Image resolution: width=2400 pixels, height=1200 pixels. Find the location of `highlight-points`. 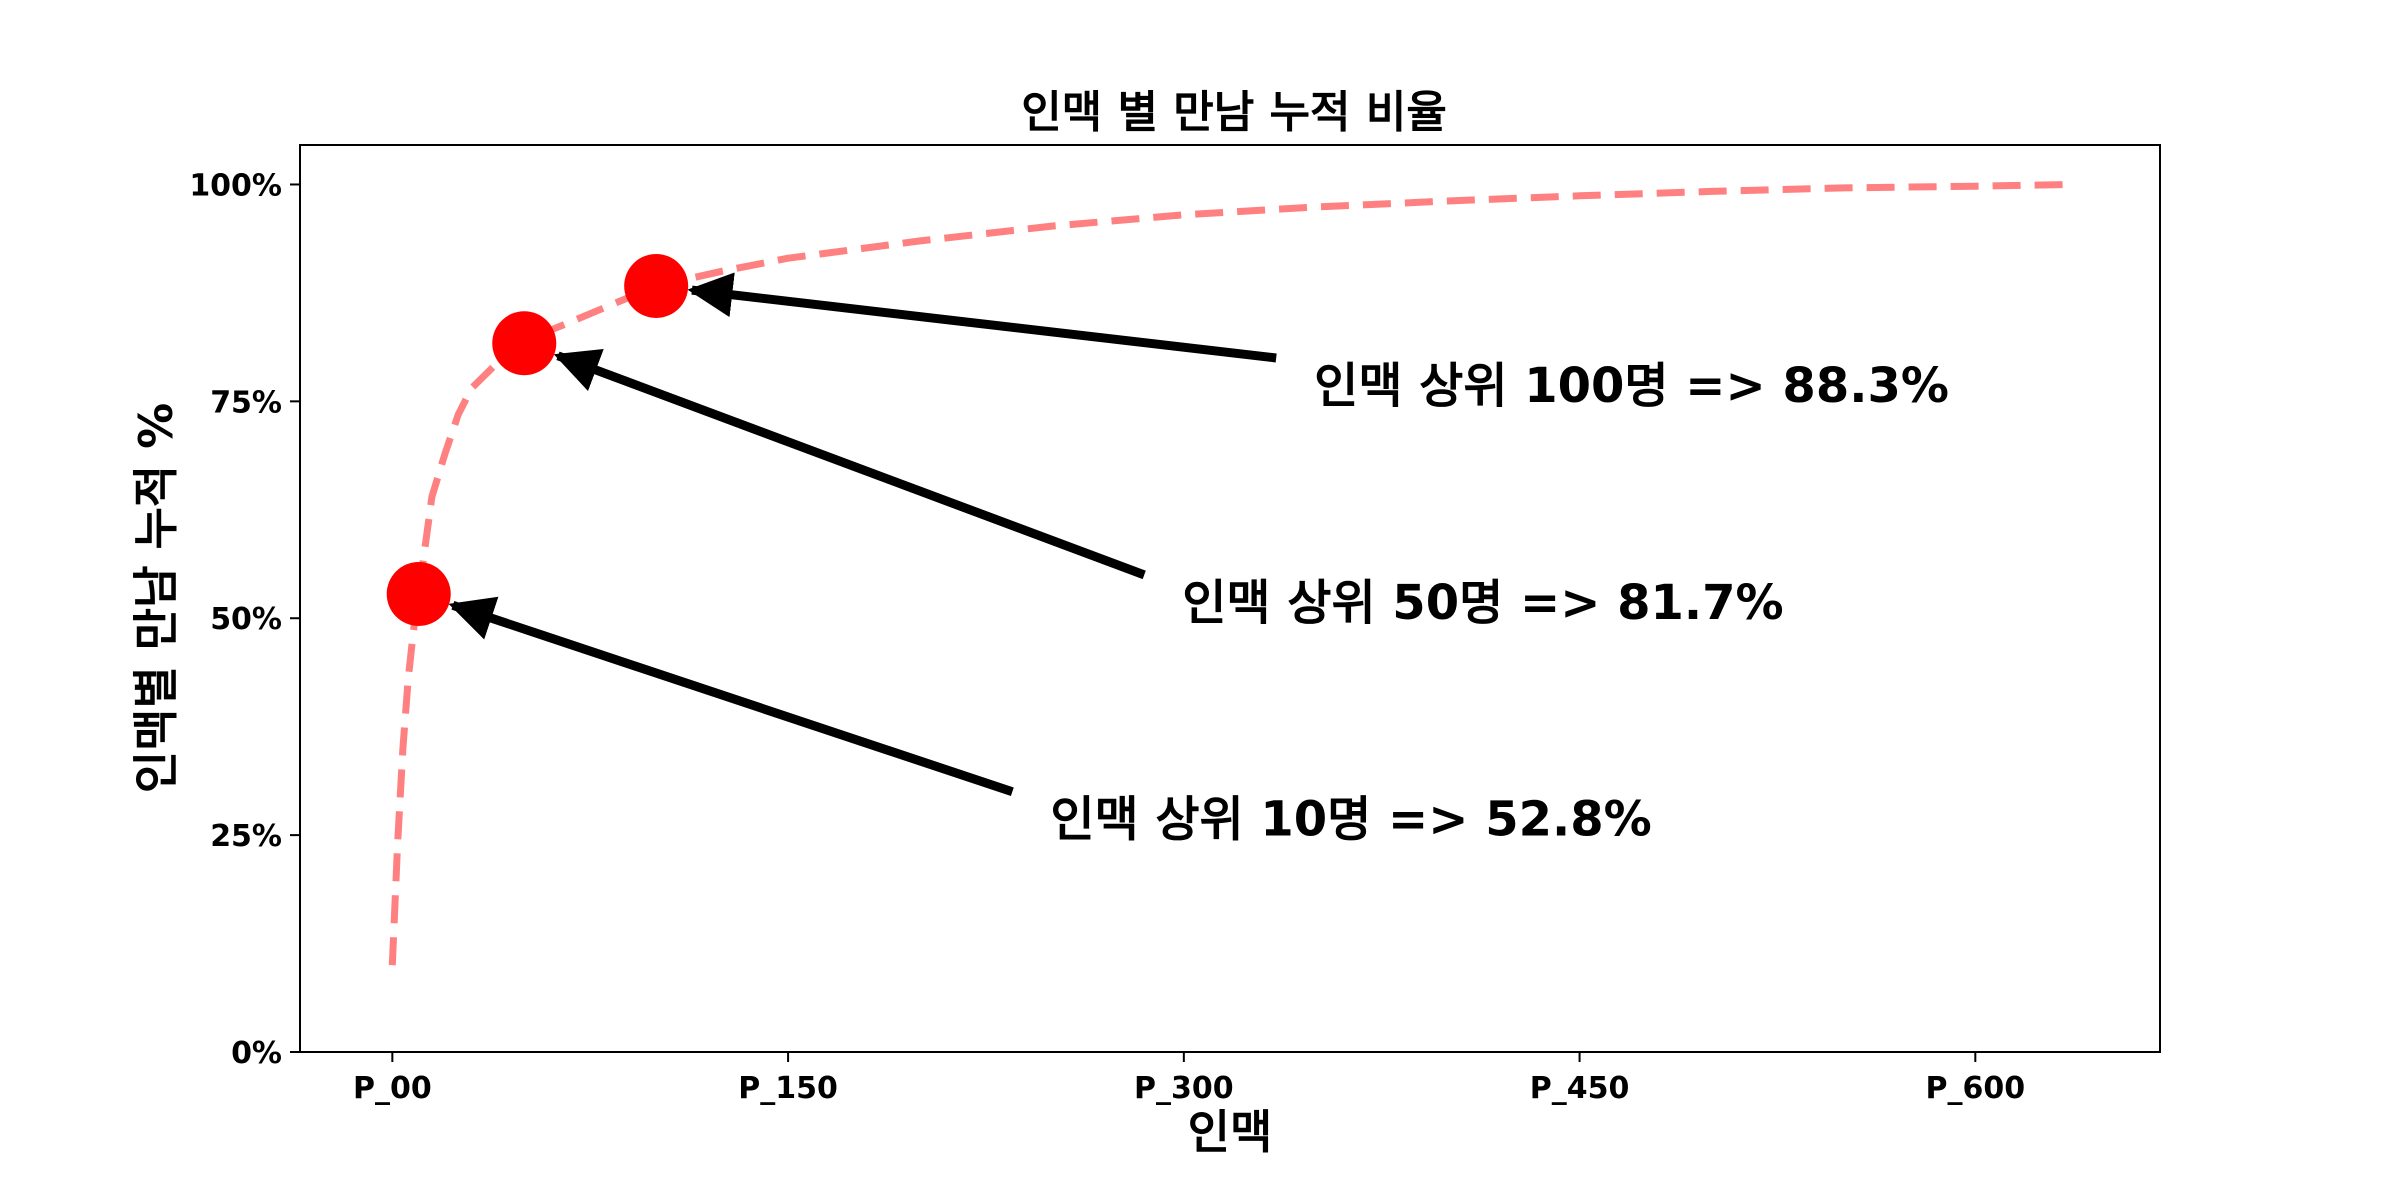

highlight-points is located at coordinates (537, 439).